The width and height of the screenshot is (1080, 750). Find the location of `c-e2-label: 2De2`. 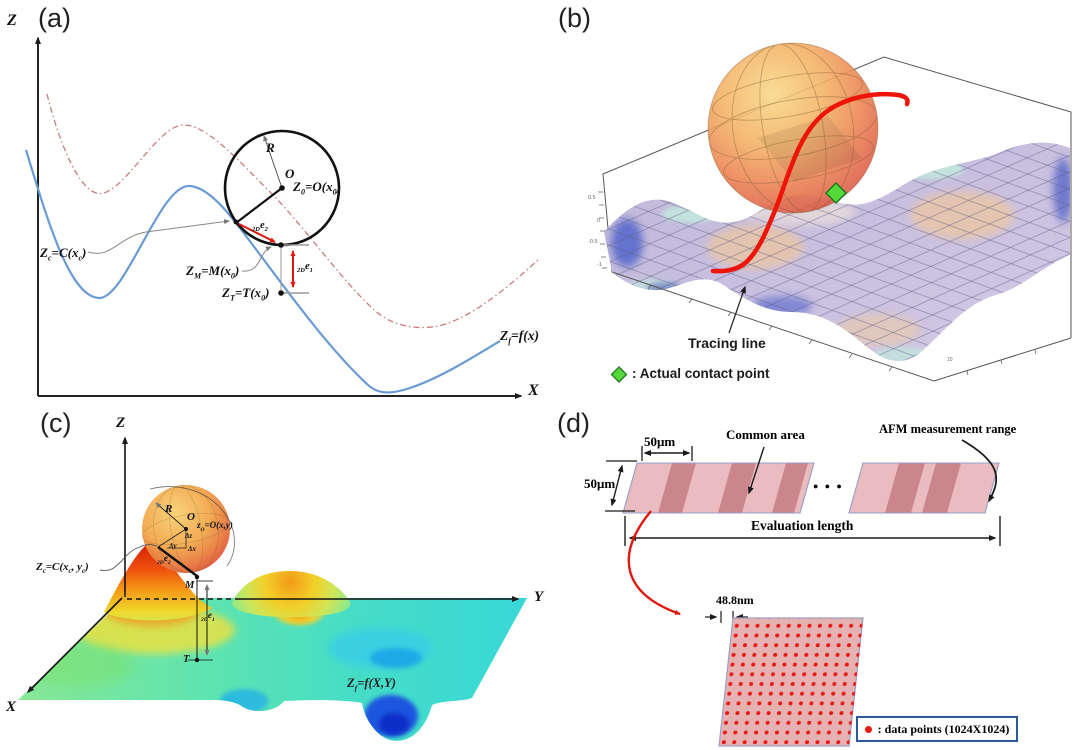

c-e2-label: 2De2 is located at coordinates (164, 559).